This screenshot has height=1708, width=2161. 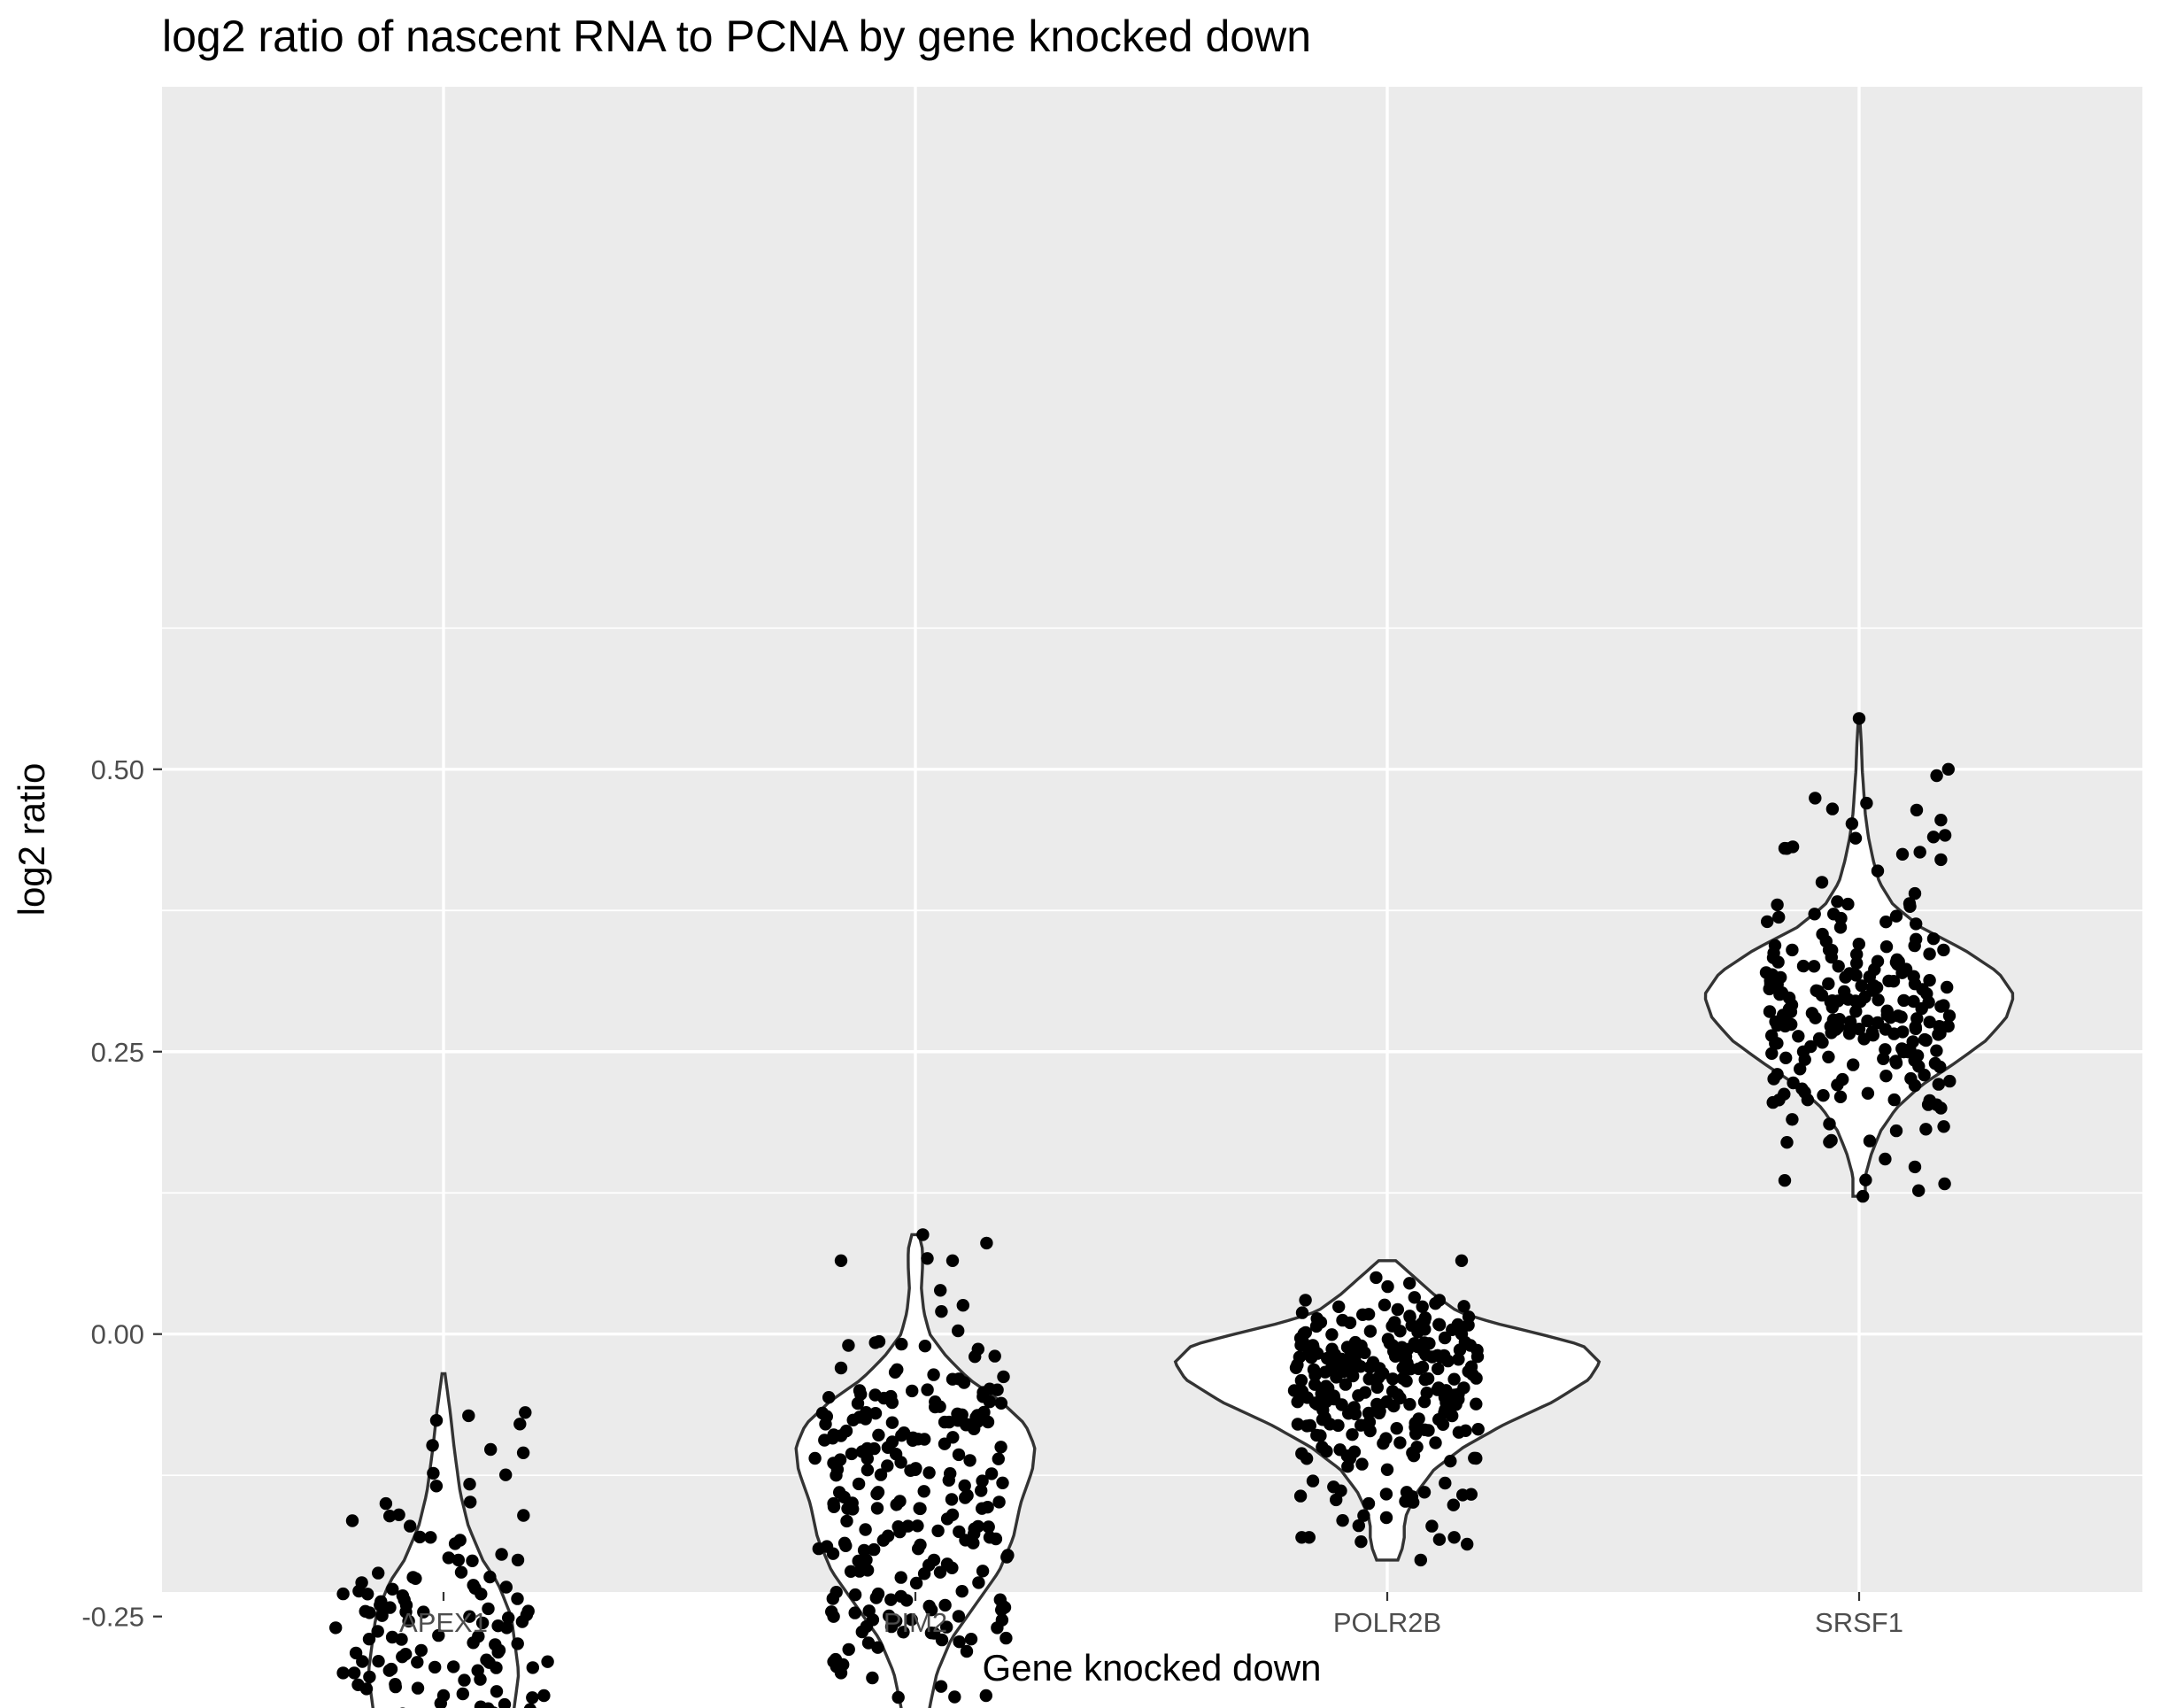 What do you see at coordinates (112, 1617) in the screenshot?
I see `y-tick-label: -0.25` at bounding box center [112, 1617].